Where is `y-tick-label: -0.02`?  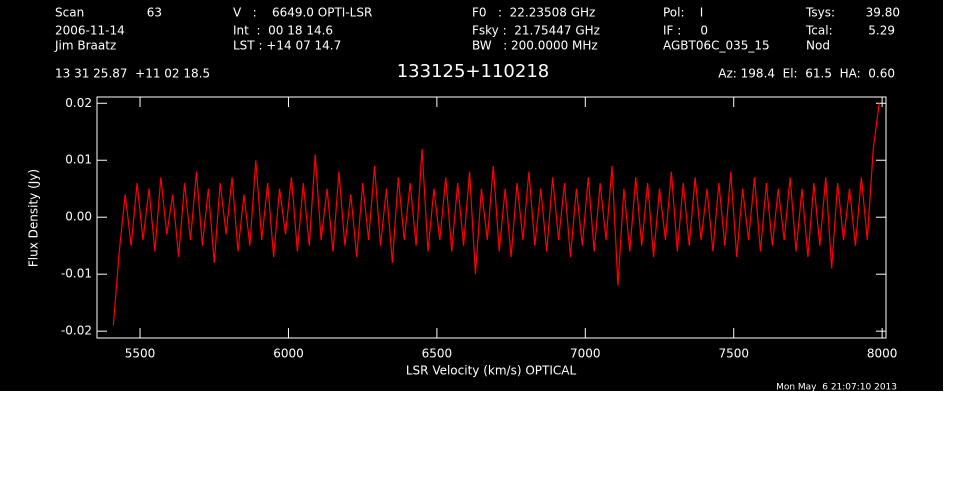
y-tick-label: -0.02 is located at coordinates (76, 331).